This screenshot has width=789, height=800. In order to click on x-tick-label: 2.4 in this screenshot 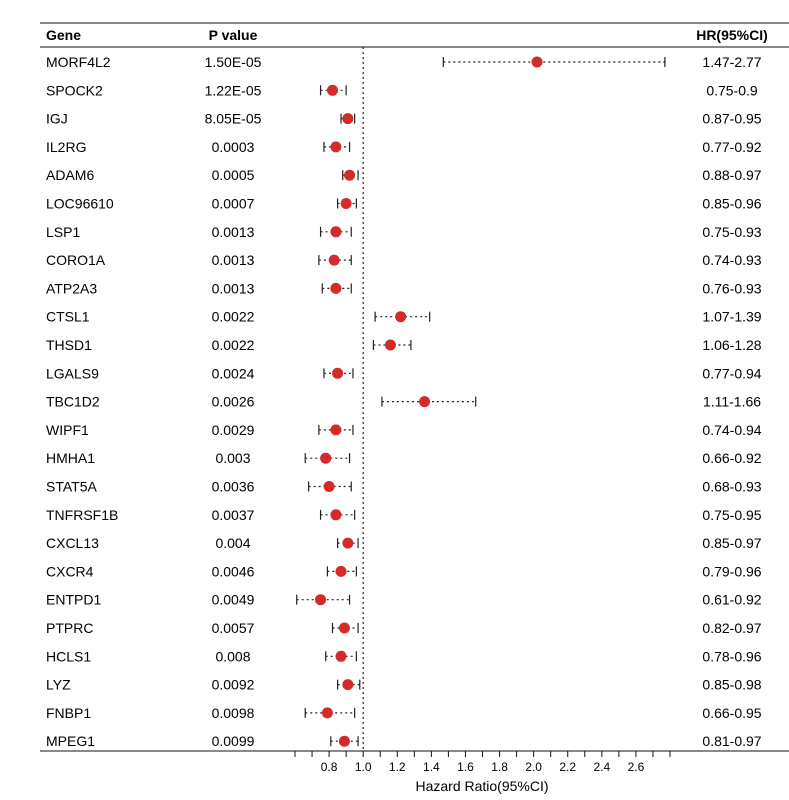, I will do `click(601, 767)`.